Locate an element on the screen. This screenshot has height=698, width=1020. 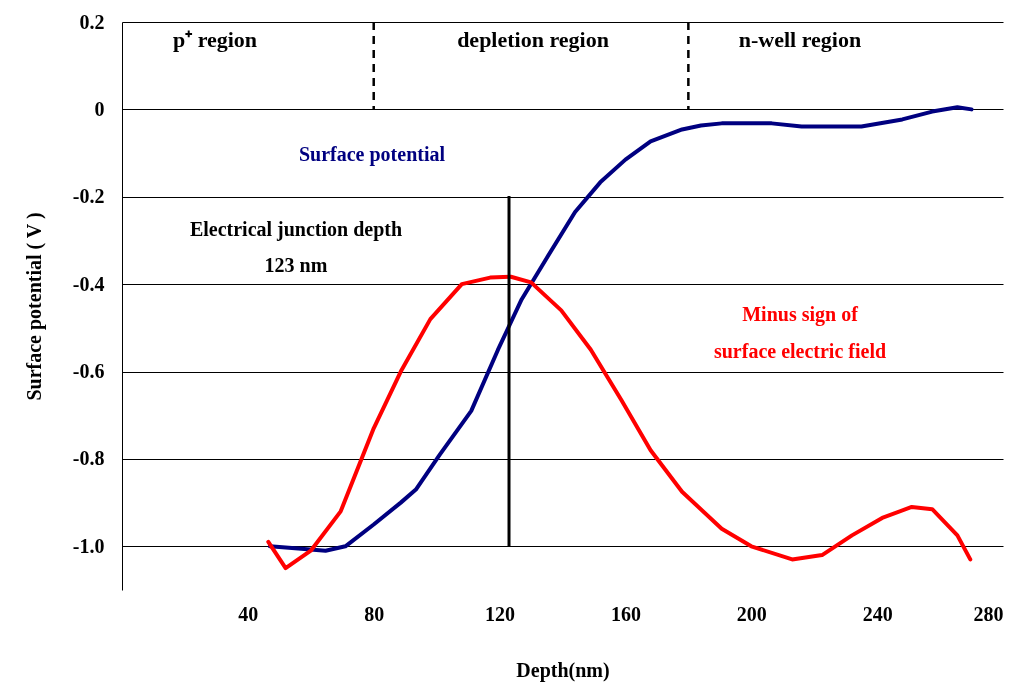
y-tick-label: -1.0 is located at coordinates (88, 545).